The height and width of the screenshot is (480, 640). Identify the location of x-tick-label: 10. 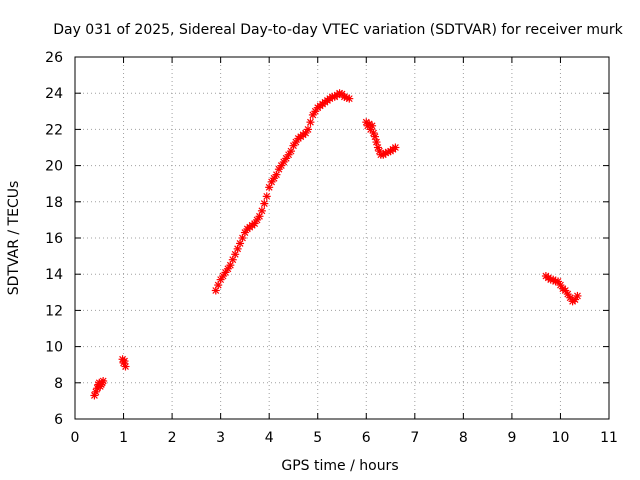
(561, 438).